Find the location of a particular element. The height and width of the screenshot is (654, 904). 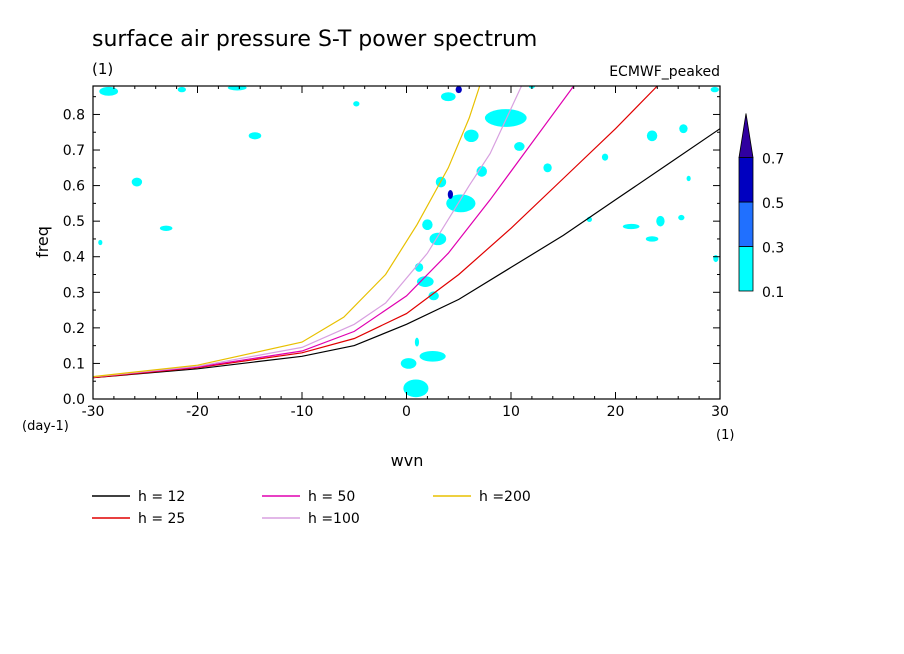

chart-title: surface air pressure S-T power spectrum is located at coordinates (314, 39).